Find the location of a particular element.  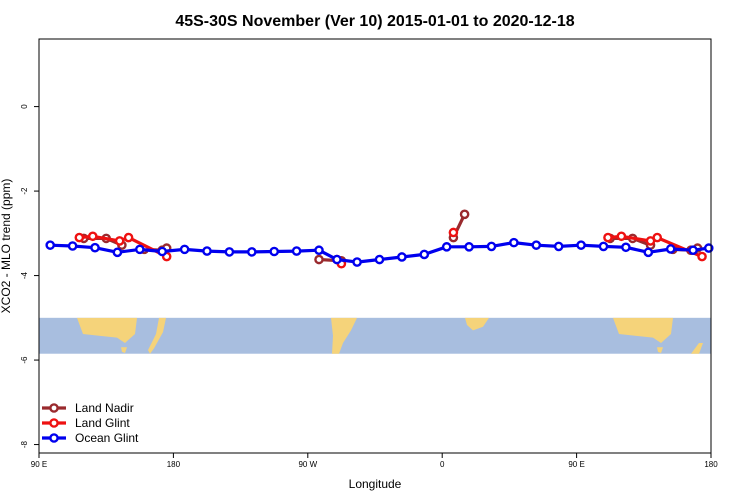

y-tick-label: -6 is located at coordinates (24, 360).